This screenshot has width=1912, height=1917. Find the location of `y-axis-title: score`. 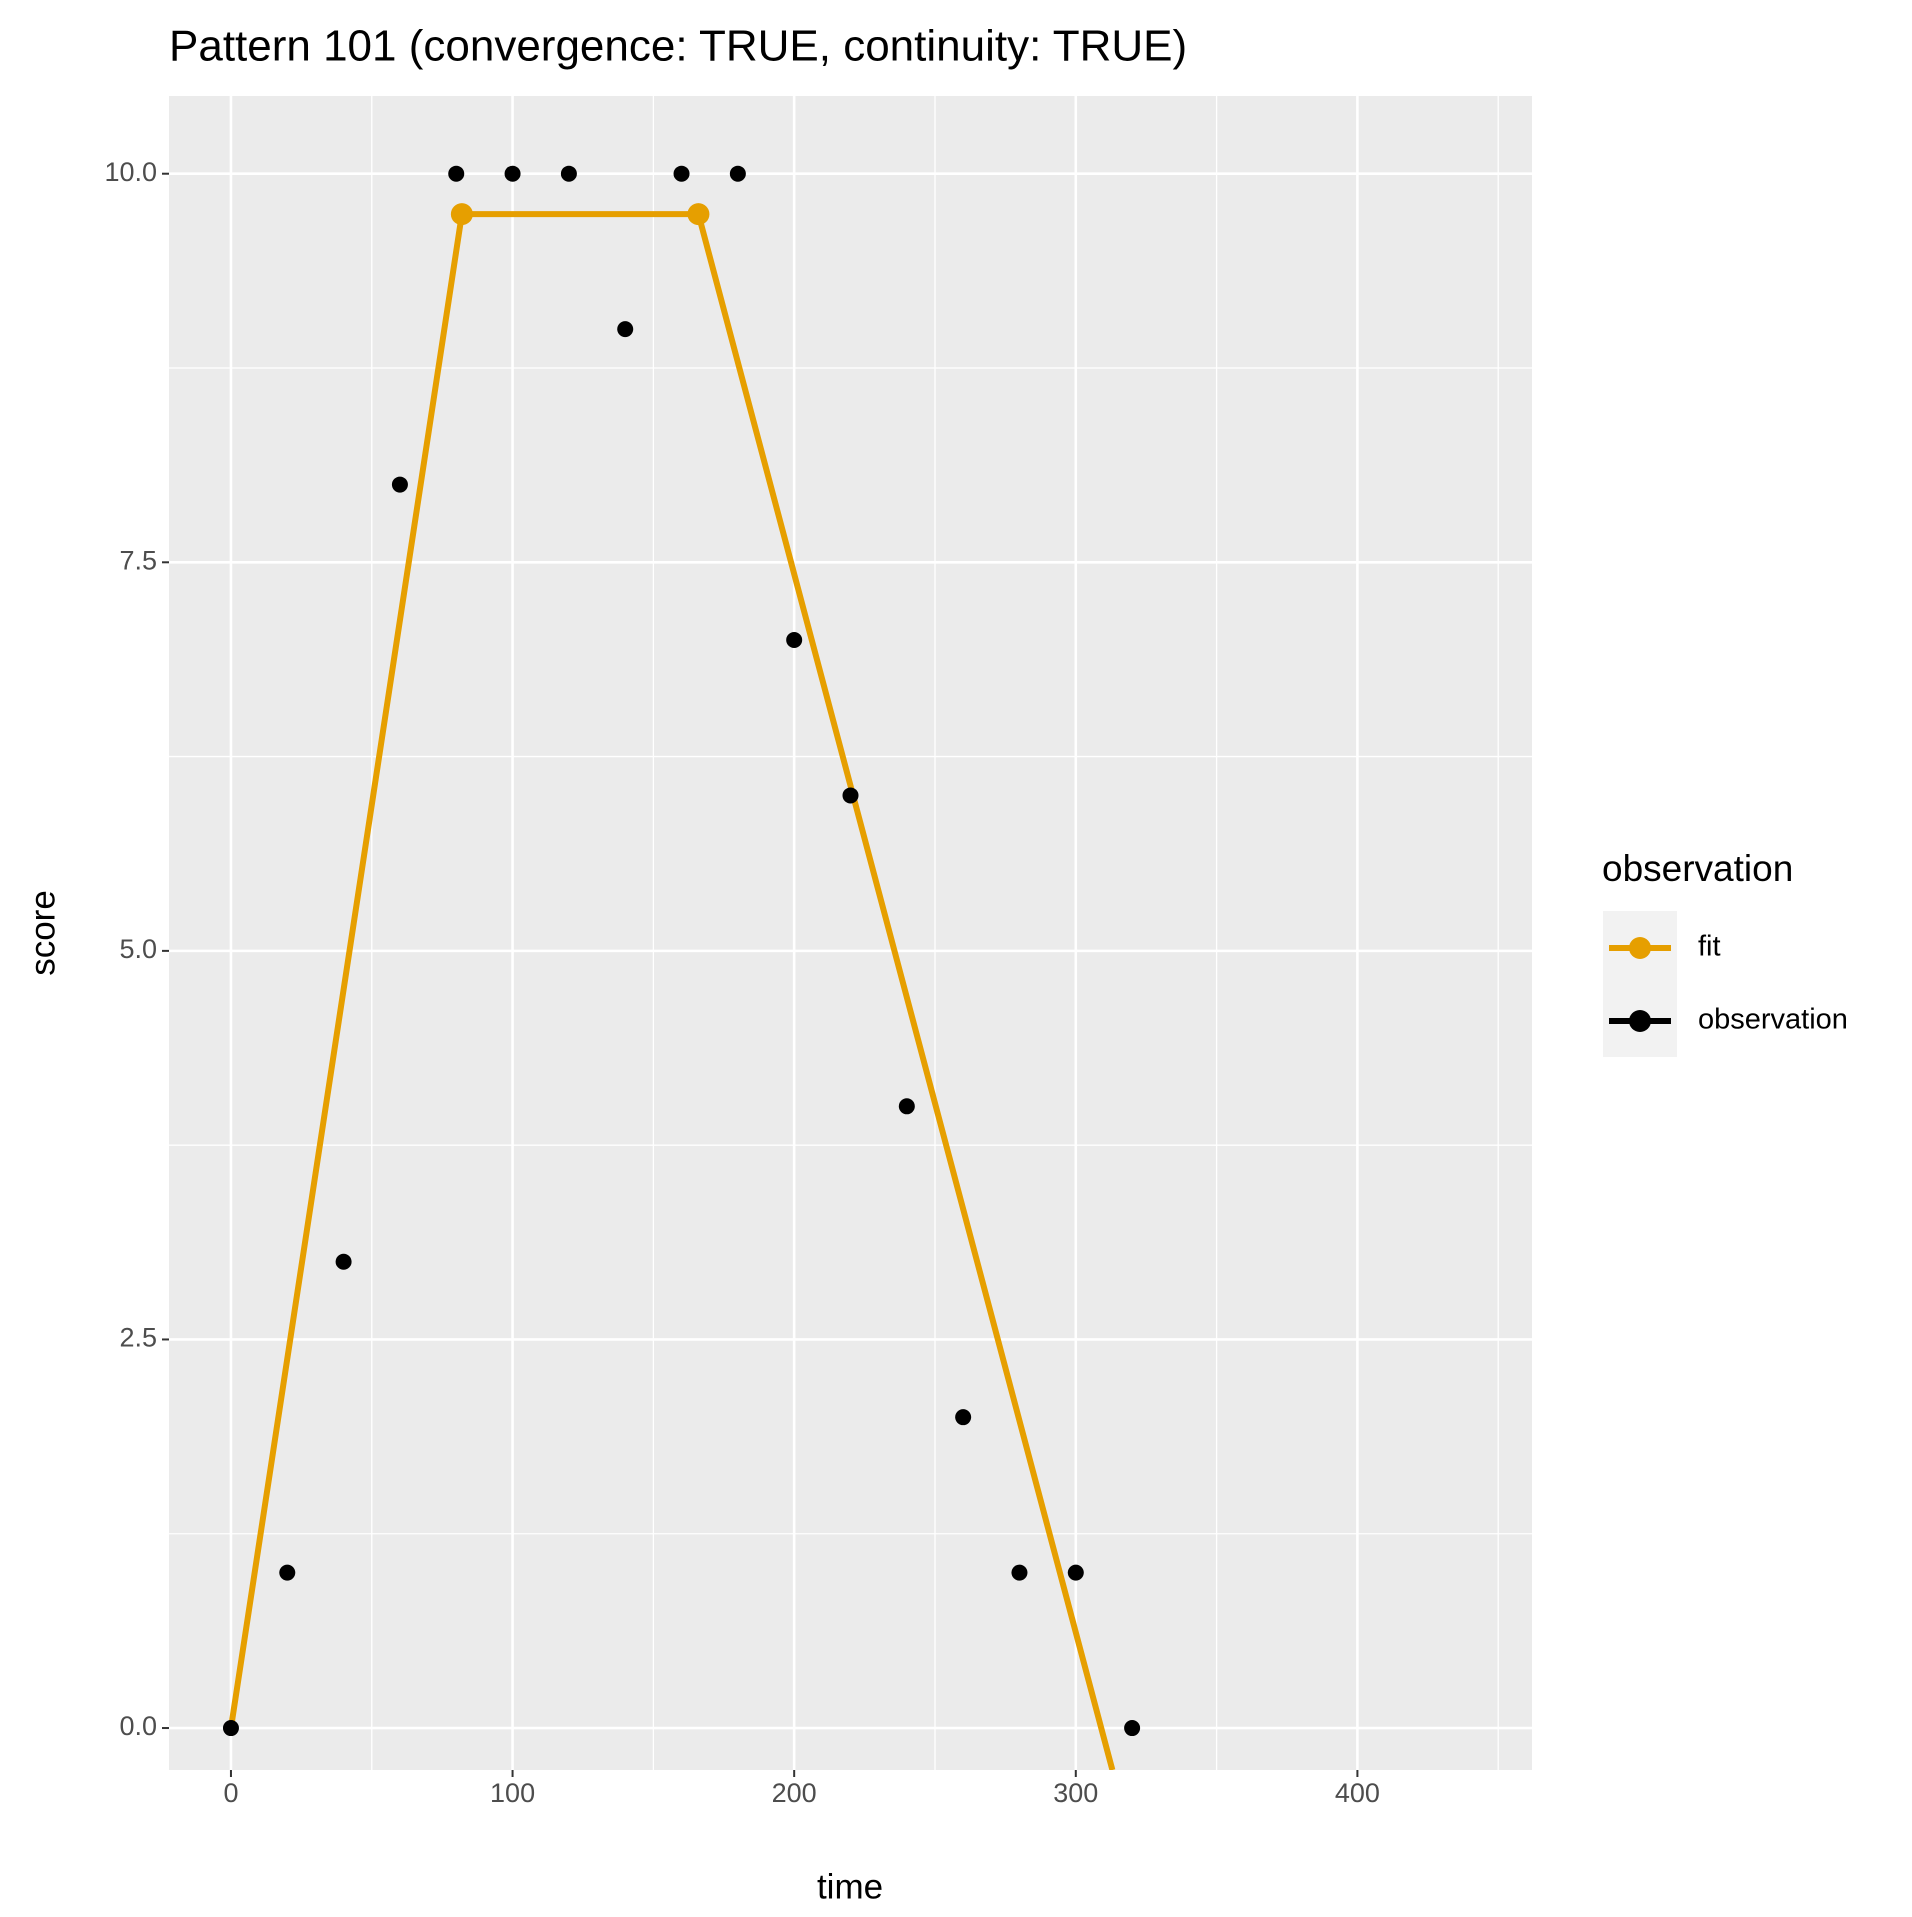

y-axis-title: score is located at coordinates (42, 933).